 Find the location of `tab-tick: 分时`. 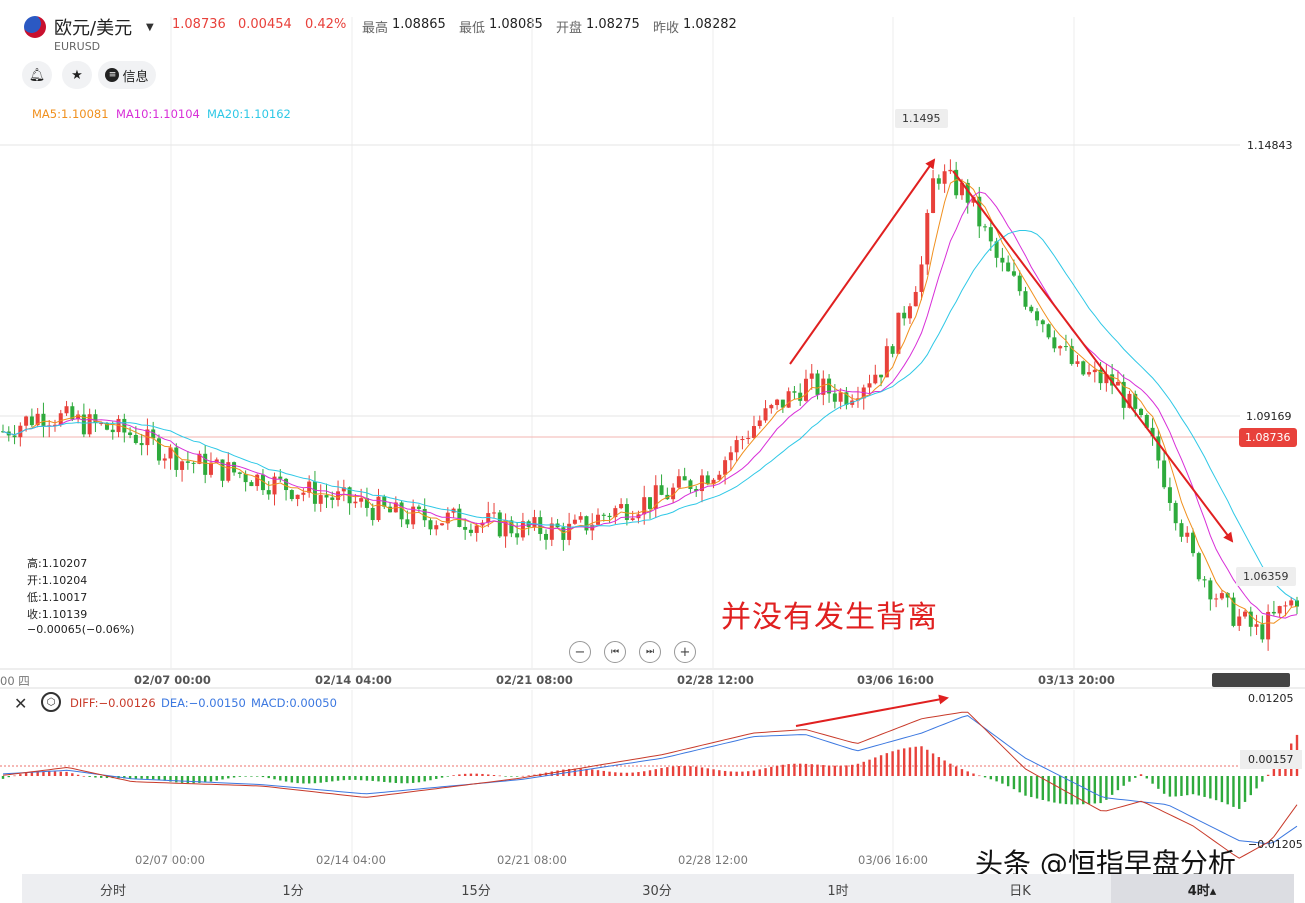

tab-tick: 分时 is located at coordinates (112, 891).